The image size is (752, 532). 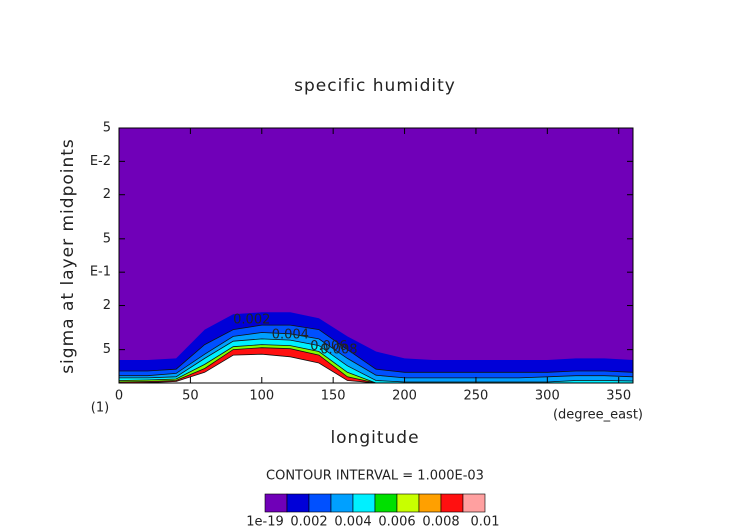 I want to click on x-axis-label: longitude, so click(x=374, y=438).